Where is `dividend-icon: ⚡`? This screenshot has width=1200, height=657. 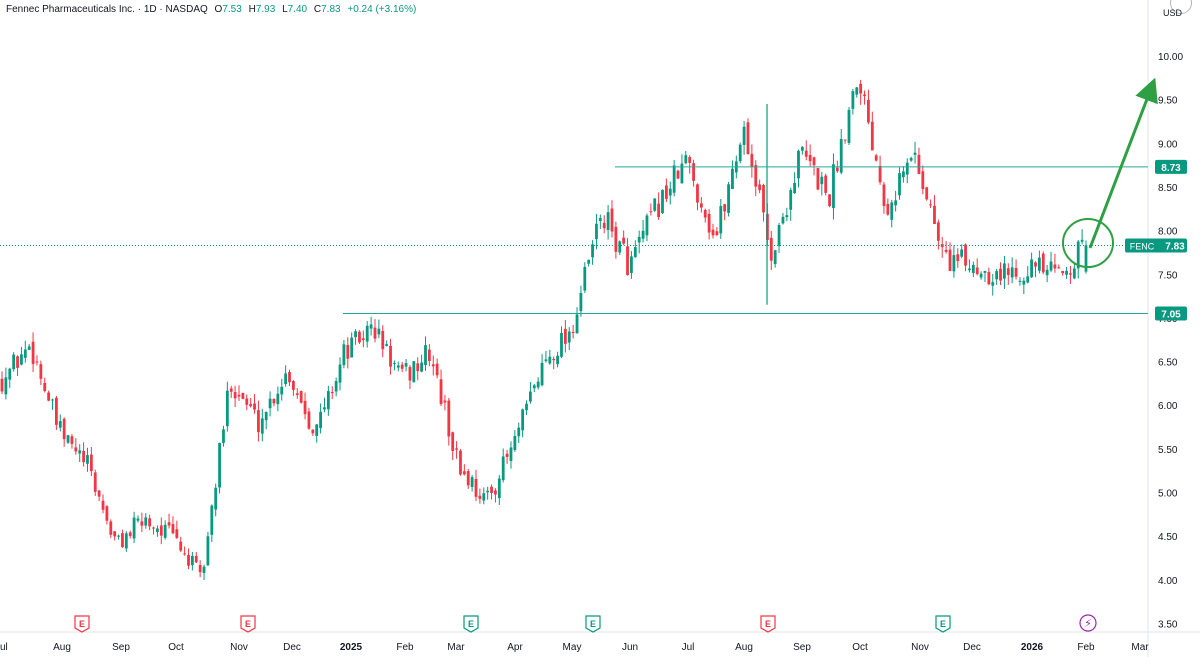 dividend-icon: ⚡ is located at coordinates (1088, 623).